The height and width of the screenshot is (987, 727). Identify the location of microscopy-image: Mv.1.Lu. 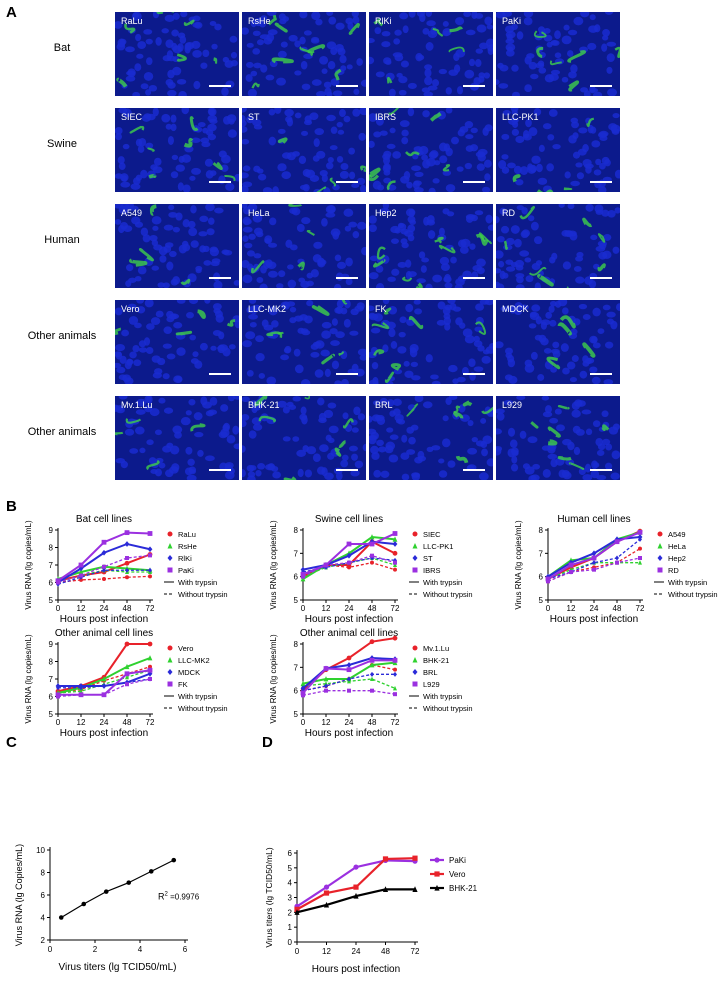
(177, 438).